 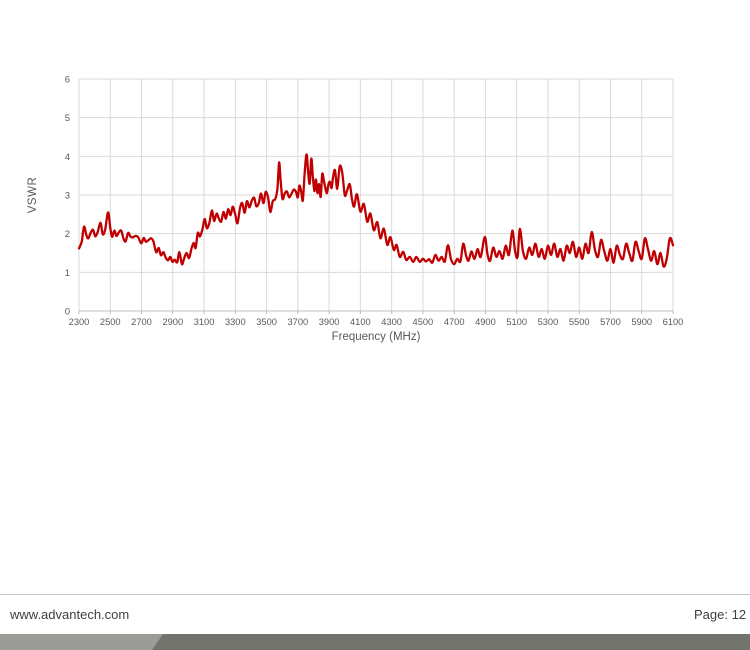 I want to click on vswr-series-line, so click(x=376, y=210).